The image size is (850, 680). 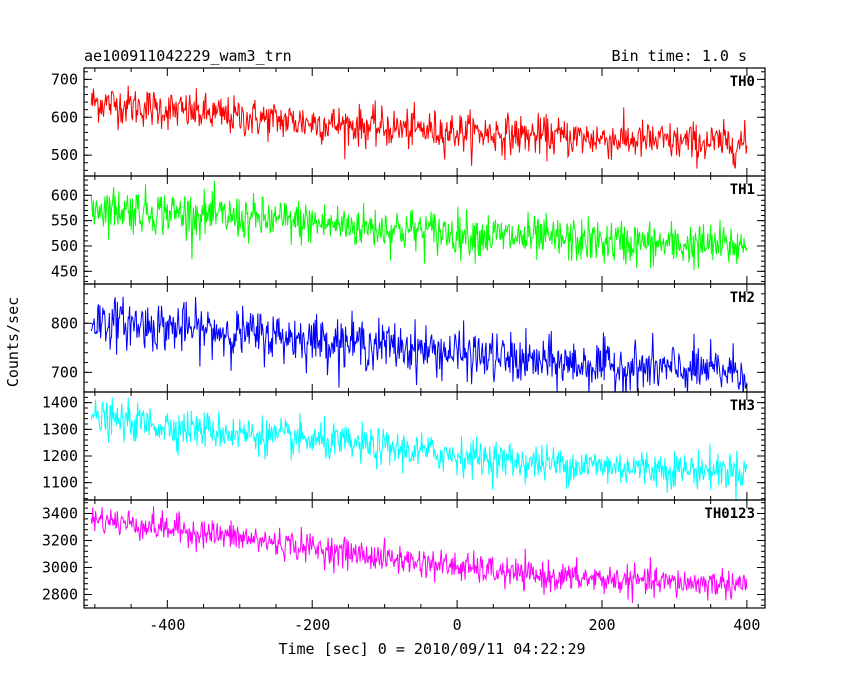 I want to click on x-tick-label: -400, so click(x=167, y=625).